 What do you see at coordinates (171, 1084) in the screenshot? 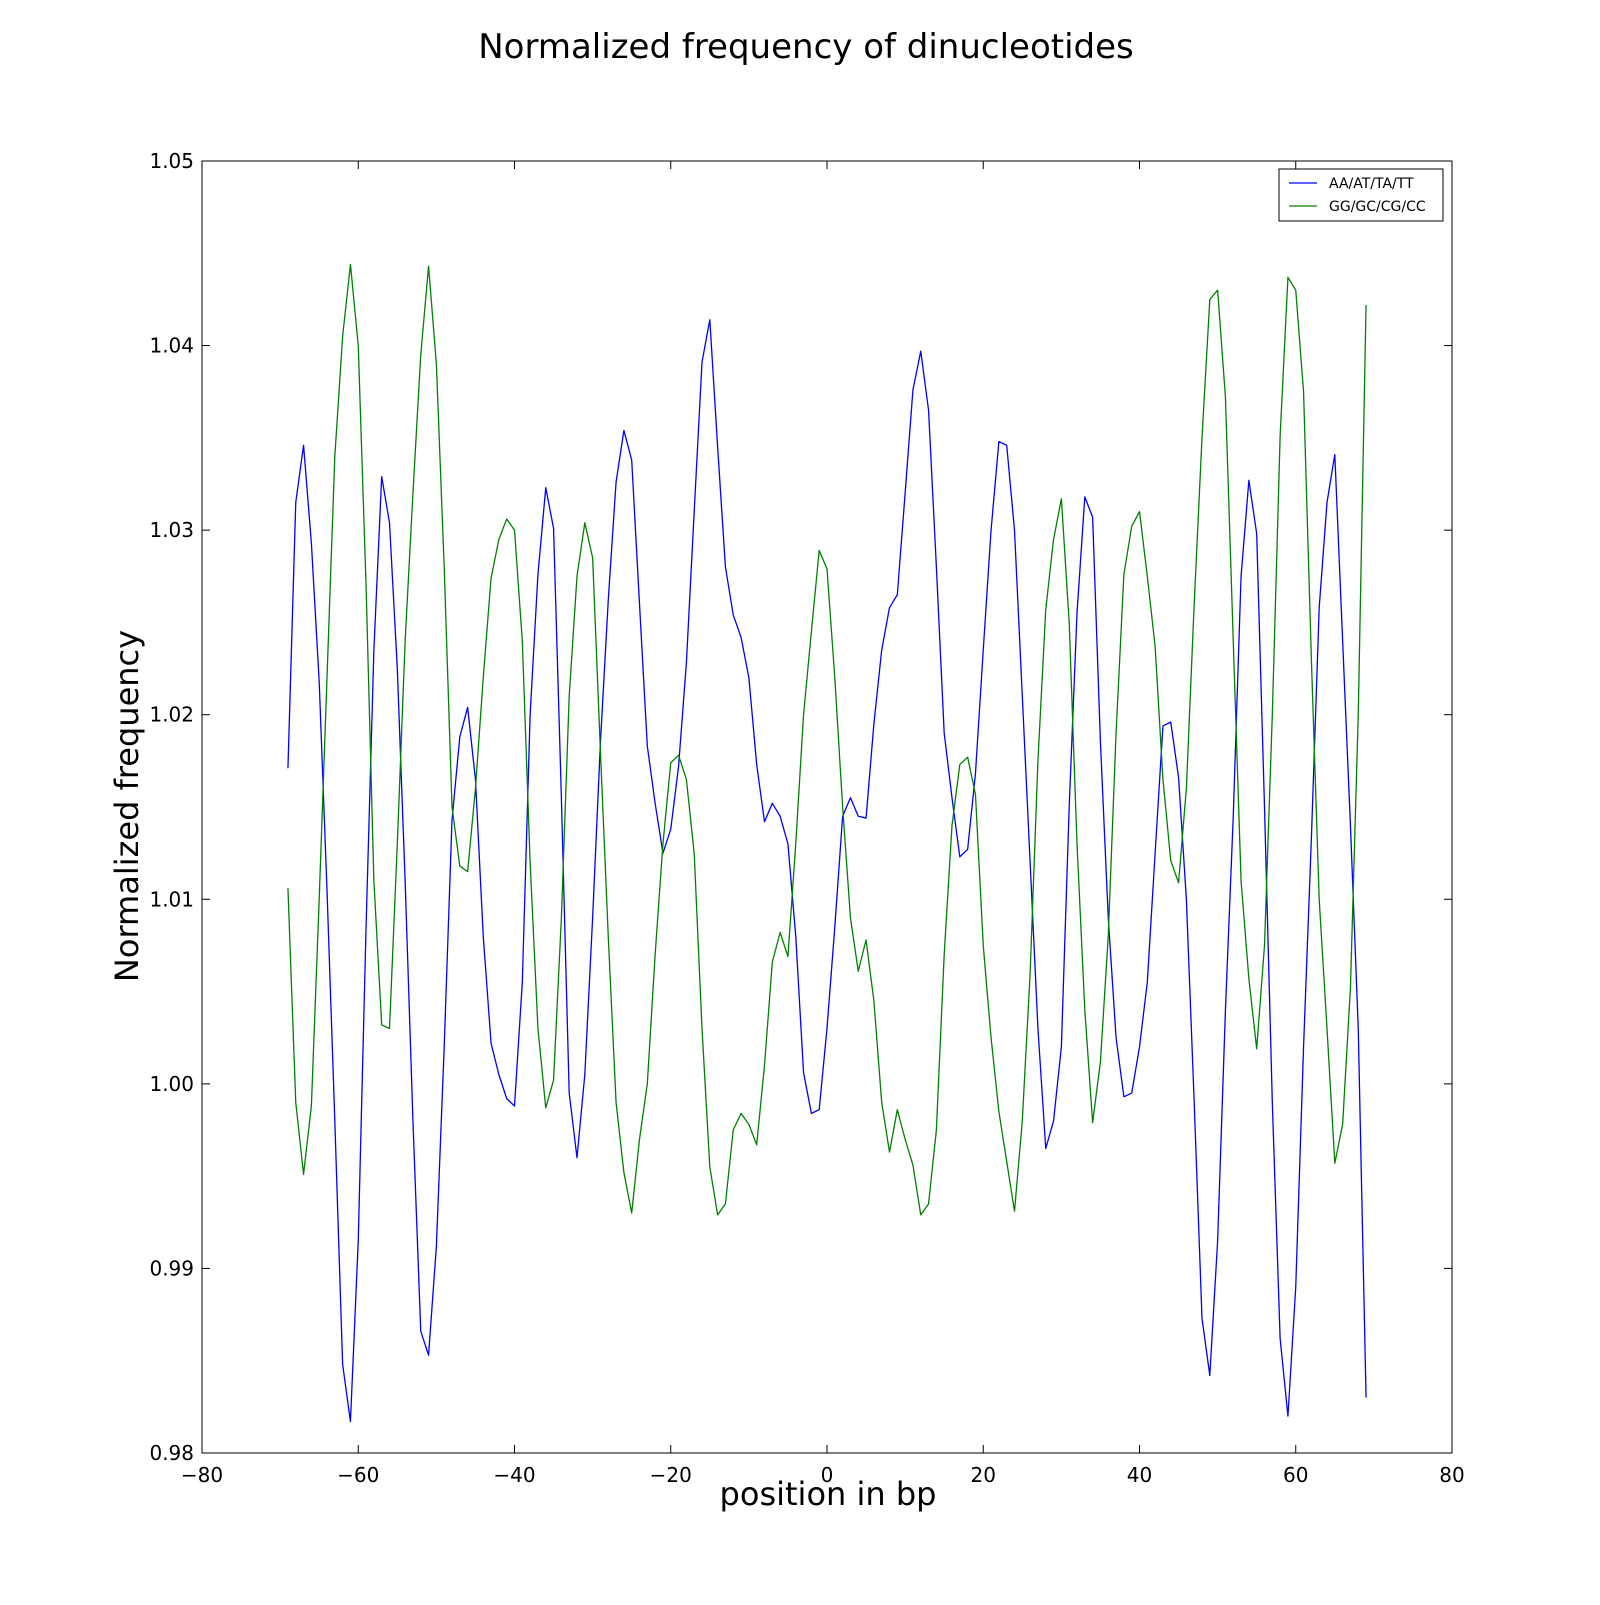
I see `y-tick-label: 1.00` at bounding box center [171, 1084].